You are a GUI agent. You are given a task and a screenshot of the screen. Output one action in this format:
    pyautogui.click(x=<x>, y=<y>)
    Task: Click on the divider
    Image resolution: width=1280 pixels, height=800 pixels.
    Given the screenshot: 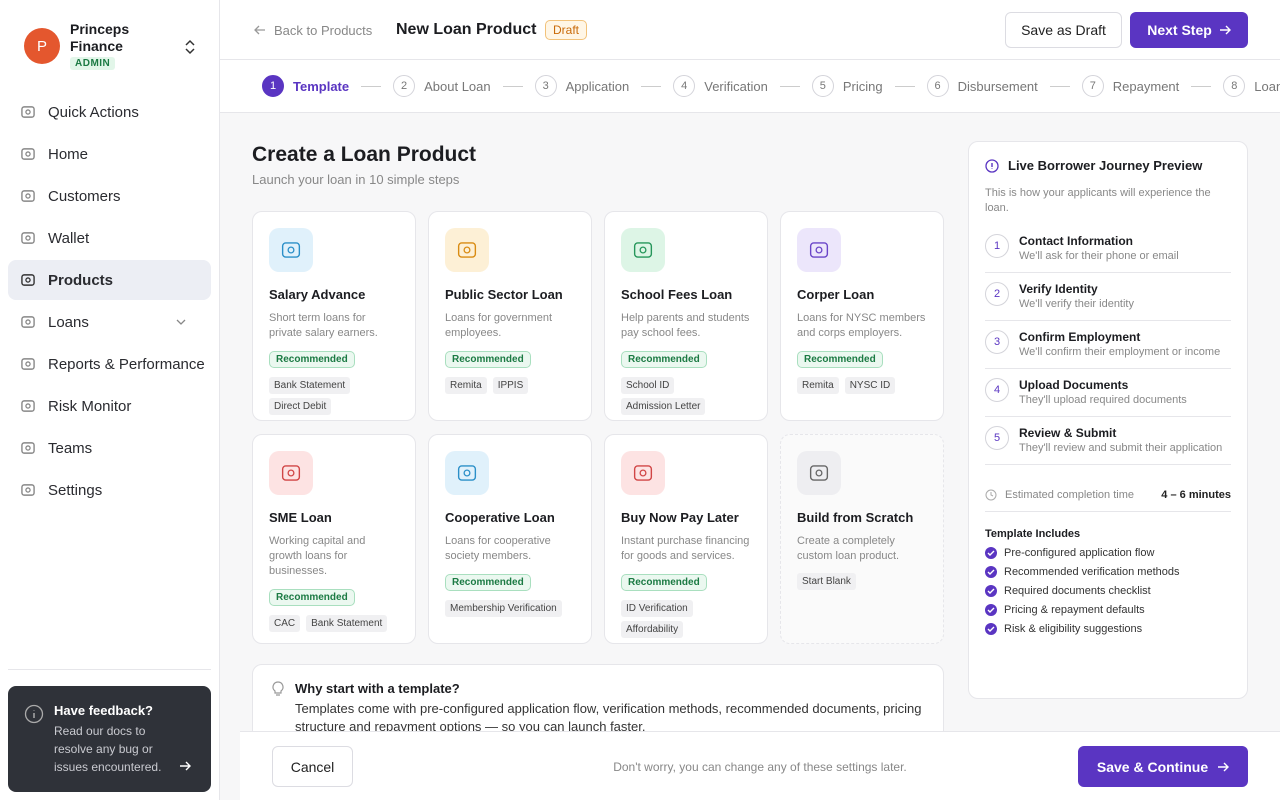 What is the action you would take?
    pyautogui.click(x=109, y=669)
    